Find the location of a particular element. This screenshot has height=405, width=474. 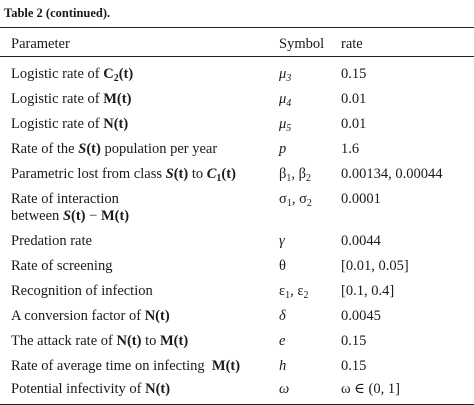

rate-cell: 0.0044 is located at coordinates (361, 241).